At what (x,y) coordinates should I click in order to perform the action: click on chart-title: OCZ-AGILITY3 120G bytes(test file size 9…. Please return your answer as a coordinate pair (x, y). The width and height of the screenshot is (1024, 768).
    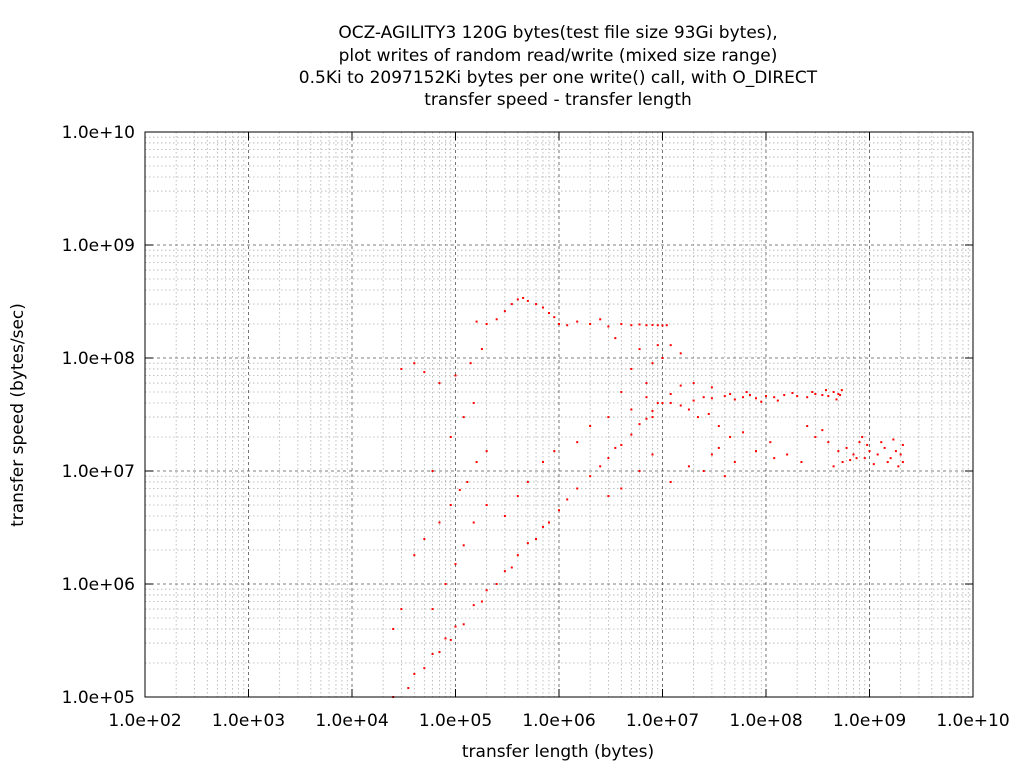
    Looking at the image, I should click on (558, 66).